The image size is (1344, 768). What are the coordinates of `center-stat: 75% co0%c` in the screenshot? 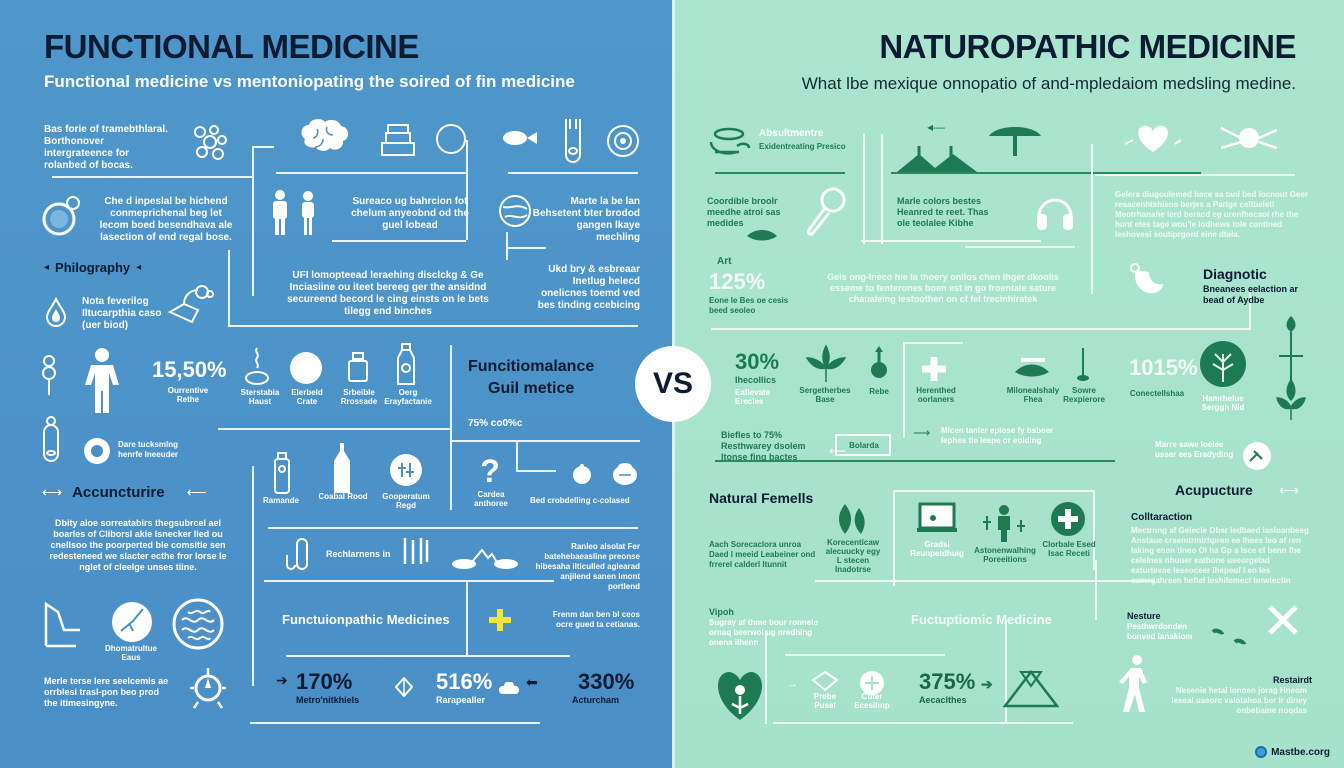 It's located at (495, 423).